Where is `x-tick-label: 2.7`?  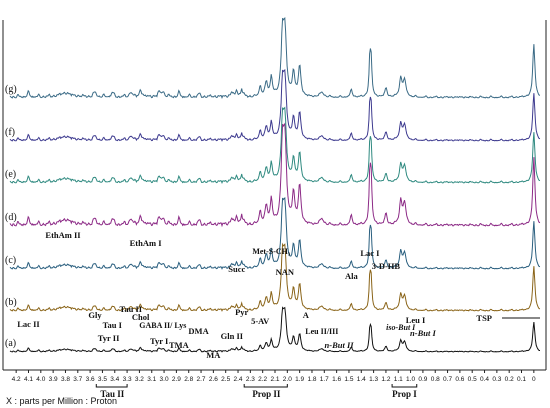
x-tick-label: 2.7 is located at coordinates (201, 379).